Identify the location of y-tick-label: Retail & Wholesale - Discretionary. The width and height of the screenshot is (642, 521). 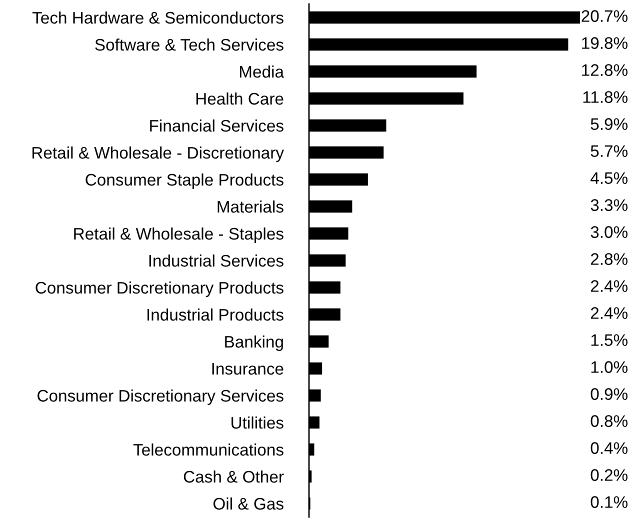
(158, 154).